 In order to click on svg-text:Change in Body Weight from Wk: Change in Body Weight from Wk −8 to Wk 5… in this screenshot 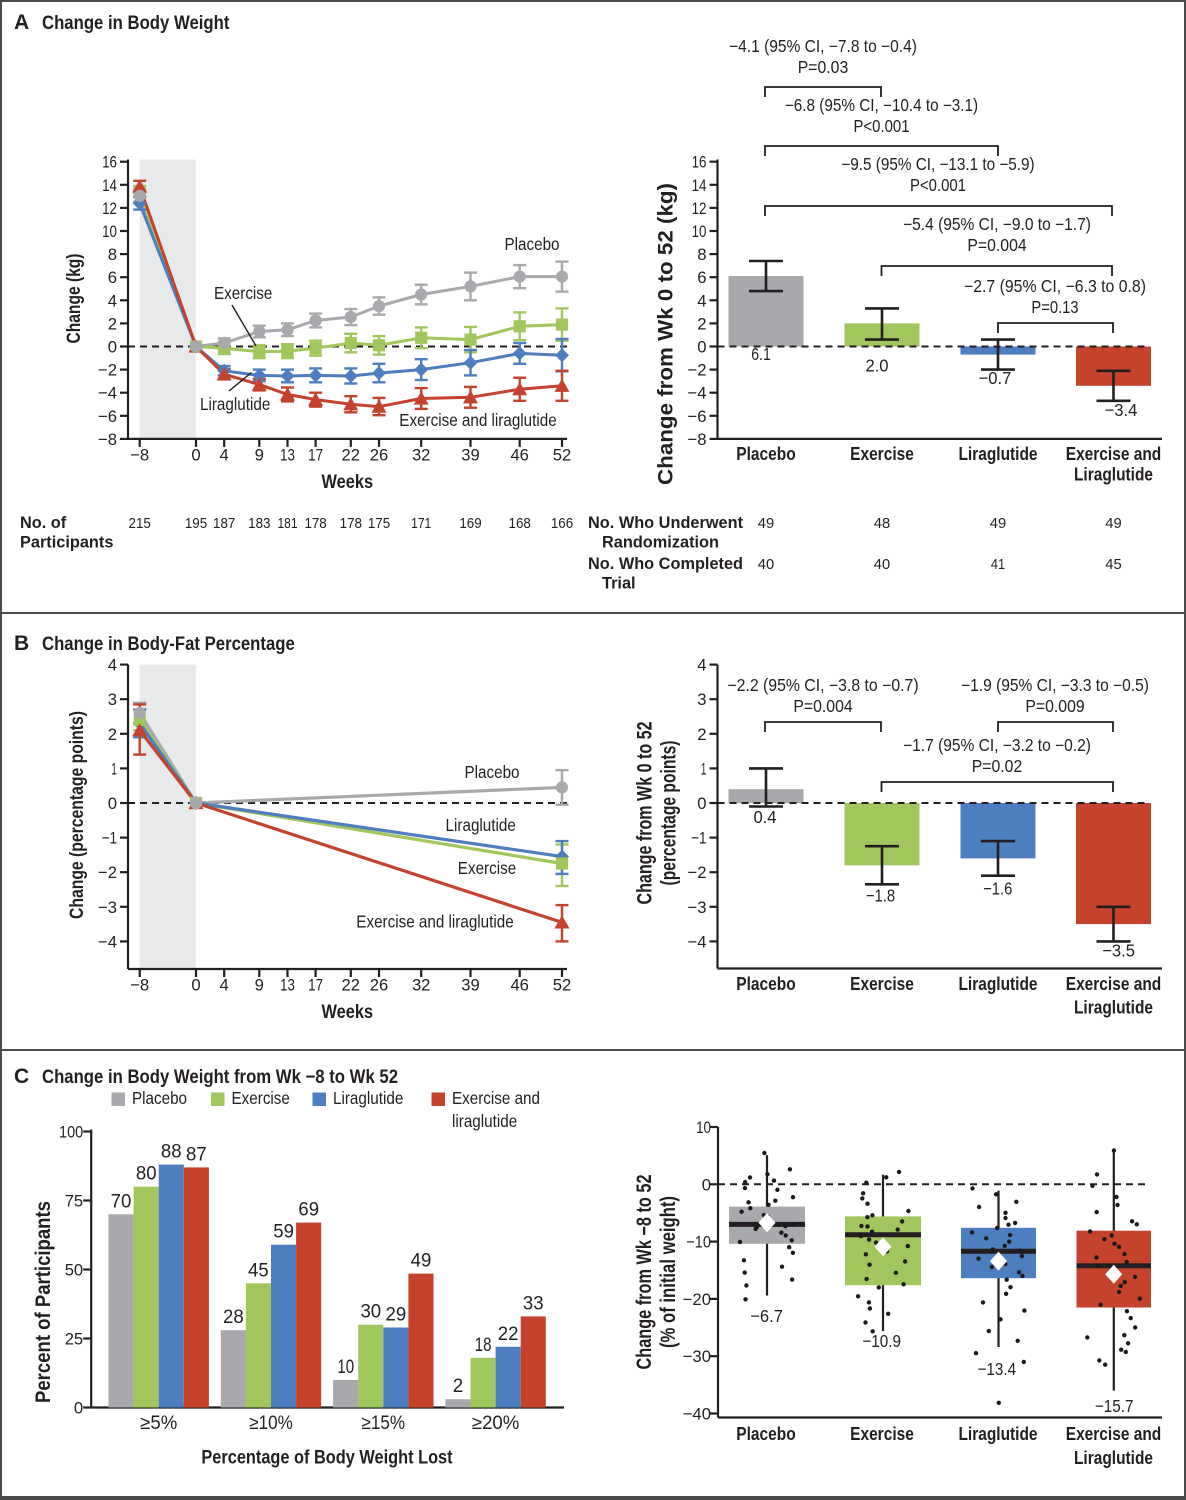, I will do `click(220, 1077)`.